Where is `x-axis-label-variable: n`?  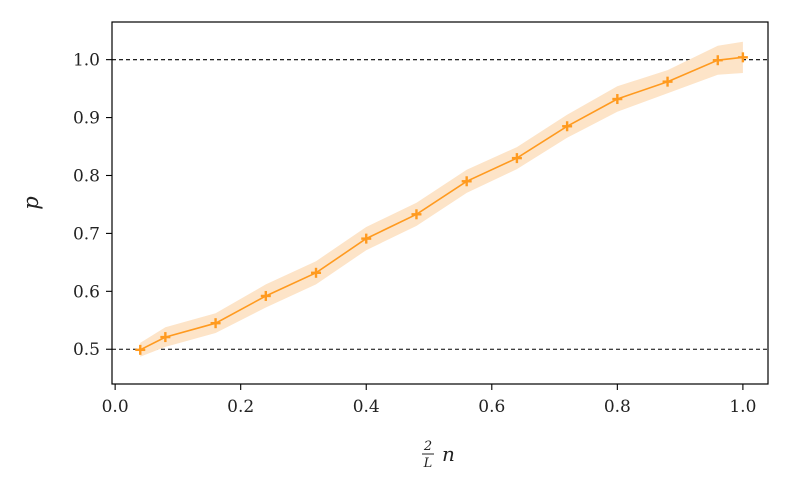
x-axis-label-variable: n is located at coordinates (448, 454).